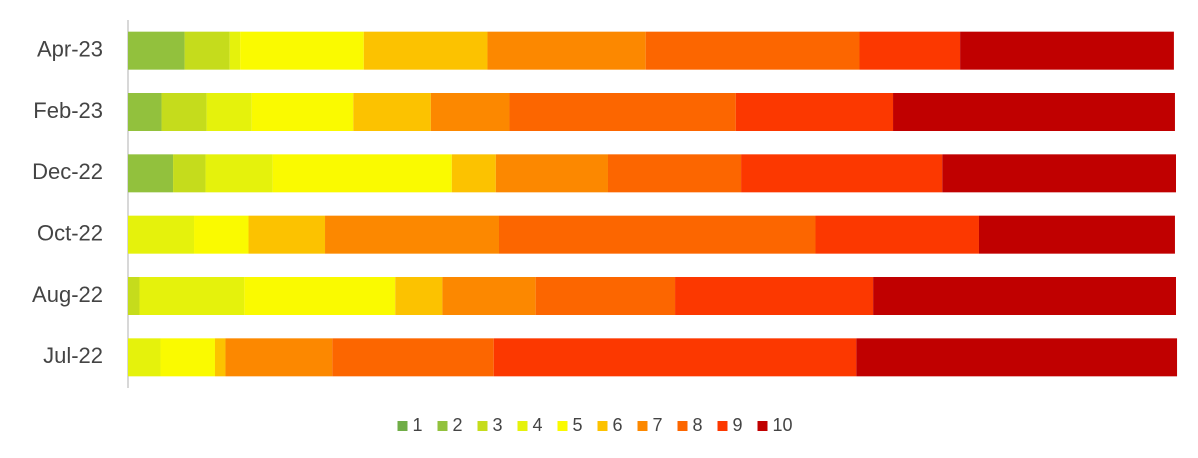 The height and width of the screenshot is (458, 1198). What do you see at coordinates (698, 425) in the screenshot?
I see `legend-label: 8` at bounding box center [698, 425].